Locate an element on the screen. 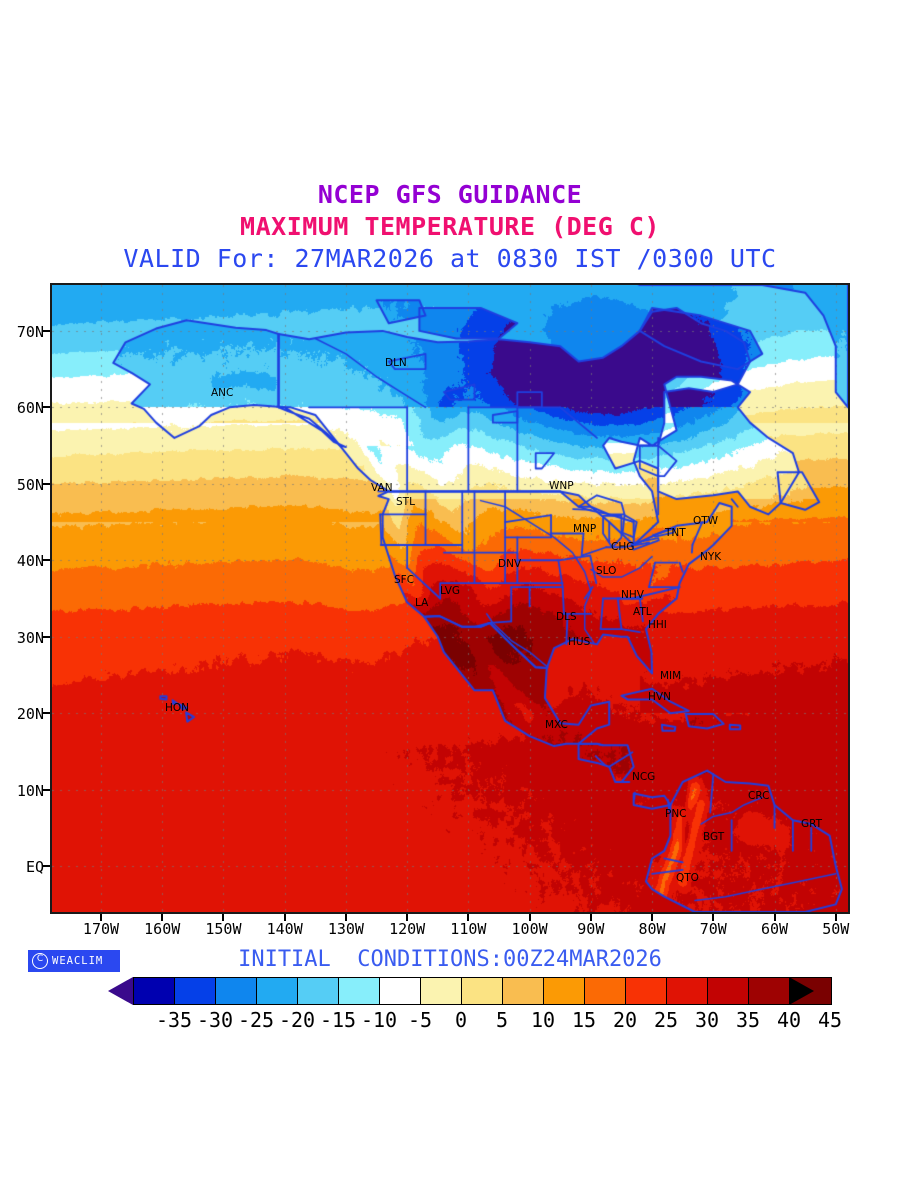 Image resolution: width=900 pixels, height=1200 pixels. colorbar-tick-label: -20 is located at coordinates (297, 1020).